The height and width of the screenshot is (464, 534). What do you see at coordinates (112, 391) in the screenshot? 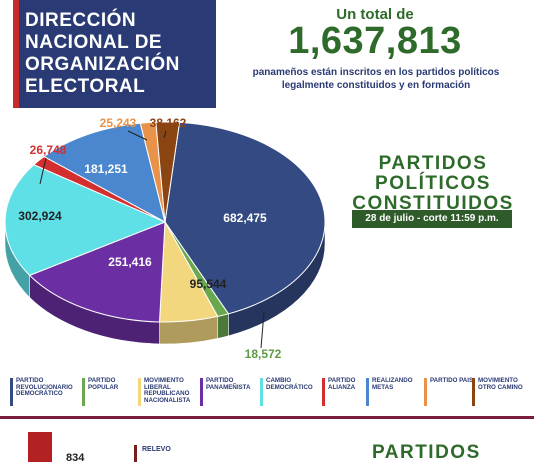
I see `legend-item-1: PARTIDO POPULAR` at bounding box center [112, 391].